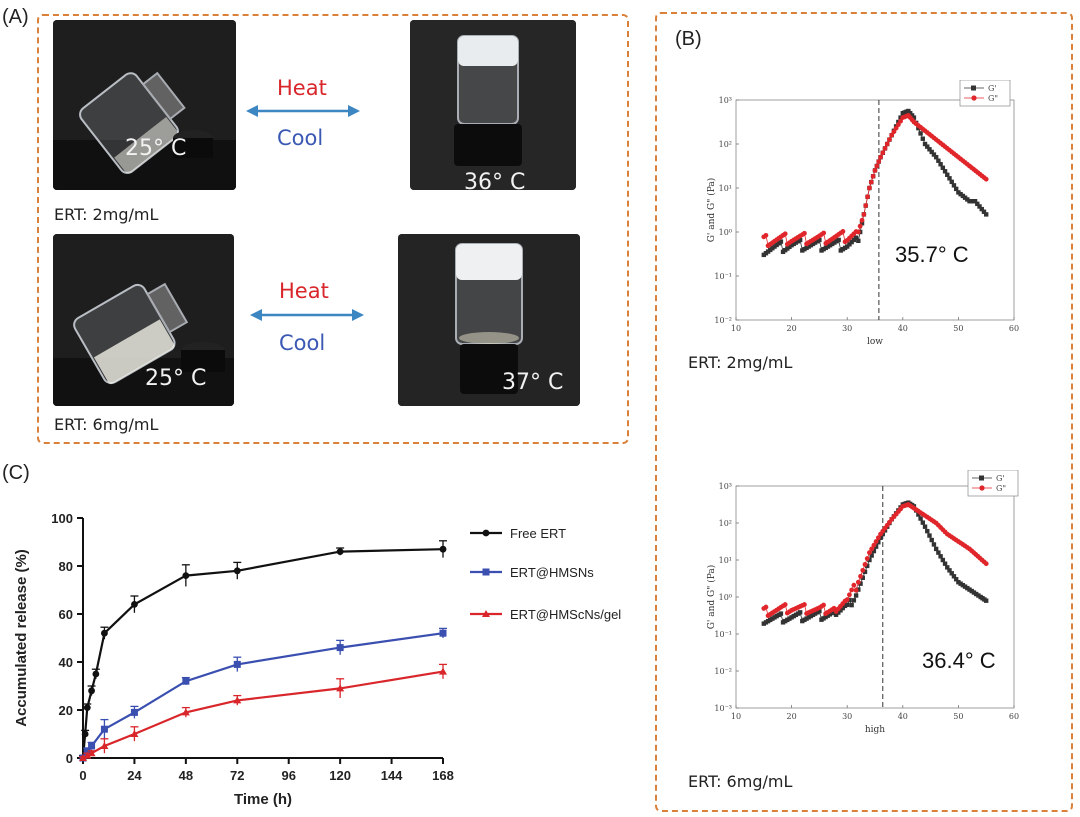  What do you see at coordinates (1014, 328) in the screenshot?
I see `x-tick-label: 60` at bounding box center [1014, 328].